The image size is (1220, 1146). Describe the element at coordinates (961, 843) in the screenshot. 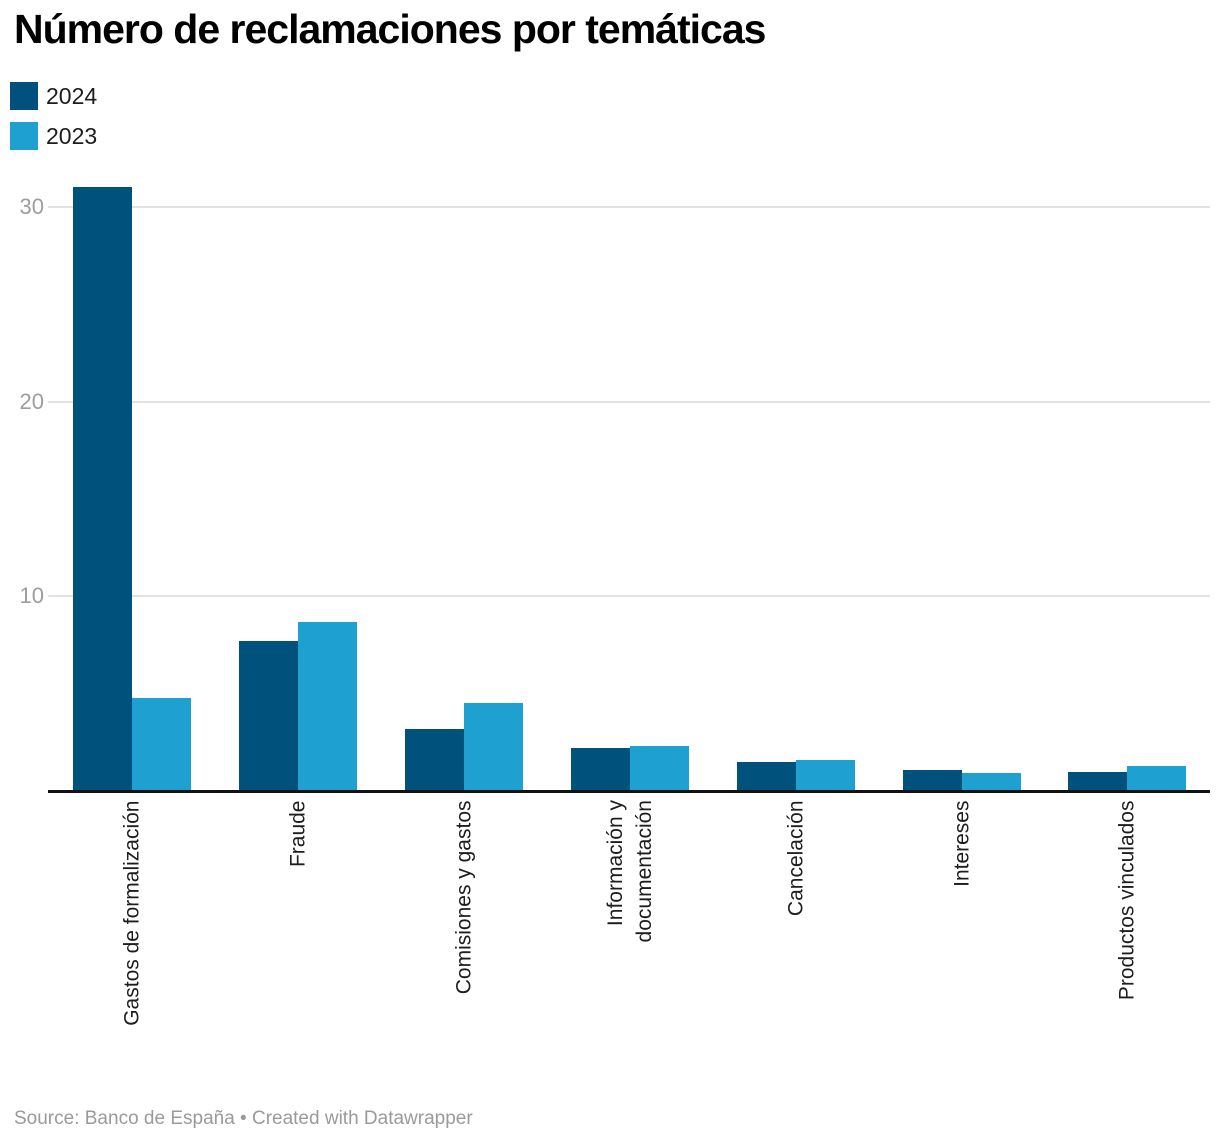

I see `x-category-label-intereses: Intereses` at that location.